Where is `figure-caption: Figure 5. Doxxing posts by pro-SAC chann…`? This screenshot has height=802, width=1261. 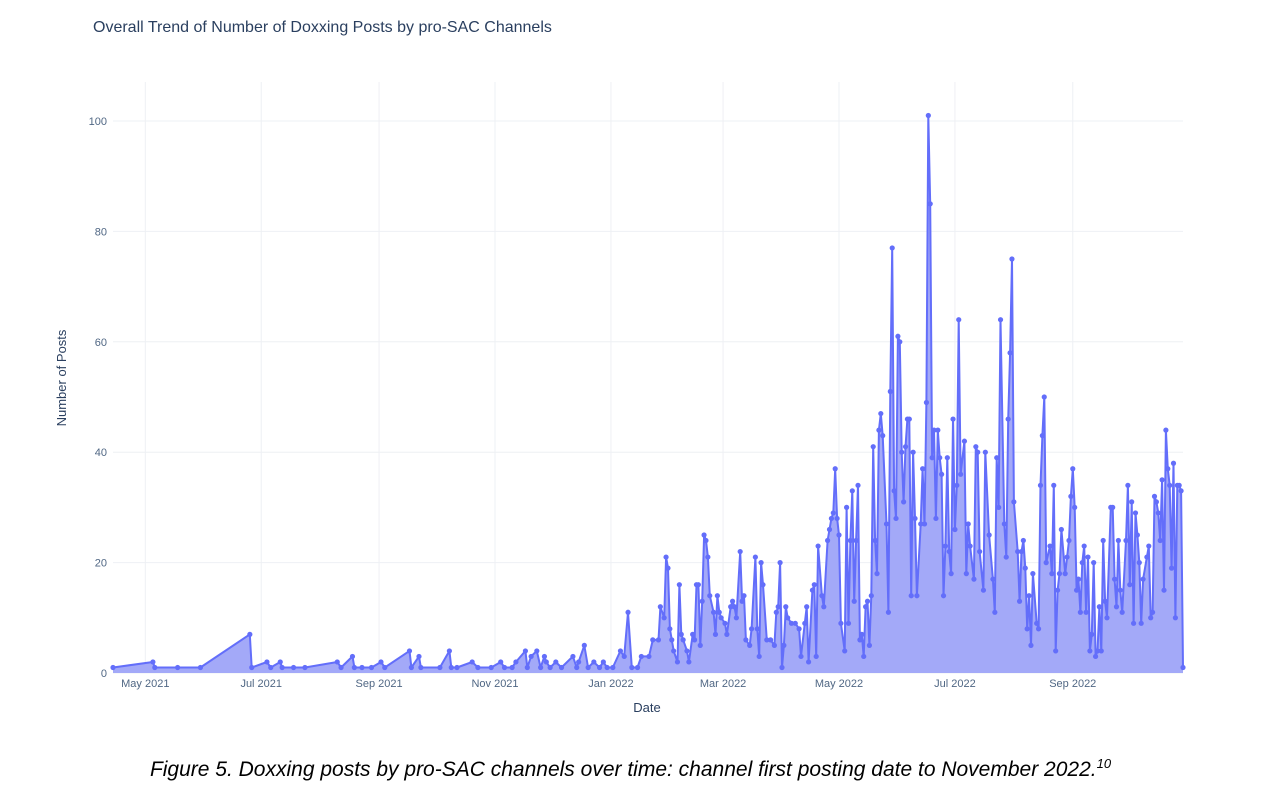 figure-caption: Figure 5. Doxxing posts by pro-SAC chann… is located at coordinates (630, 769).